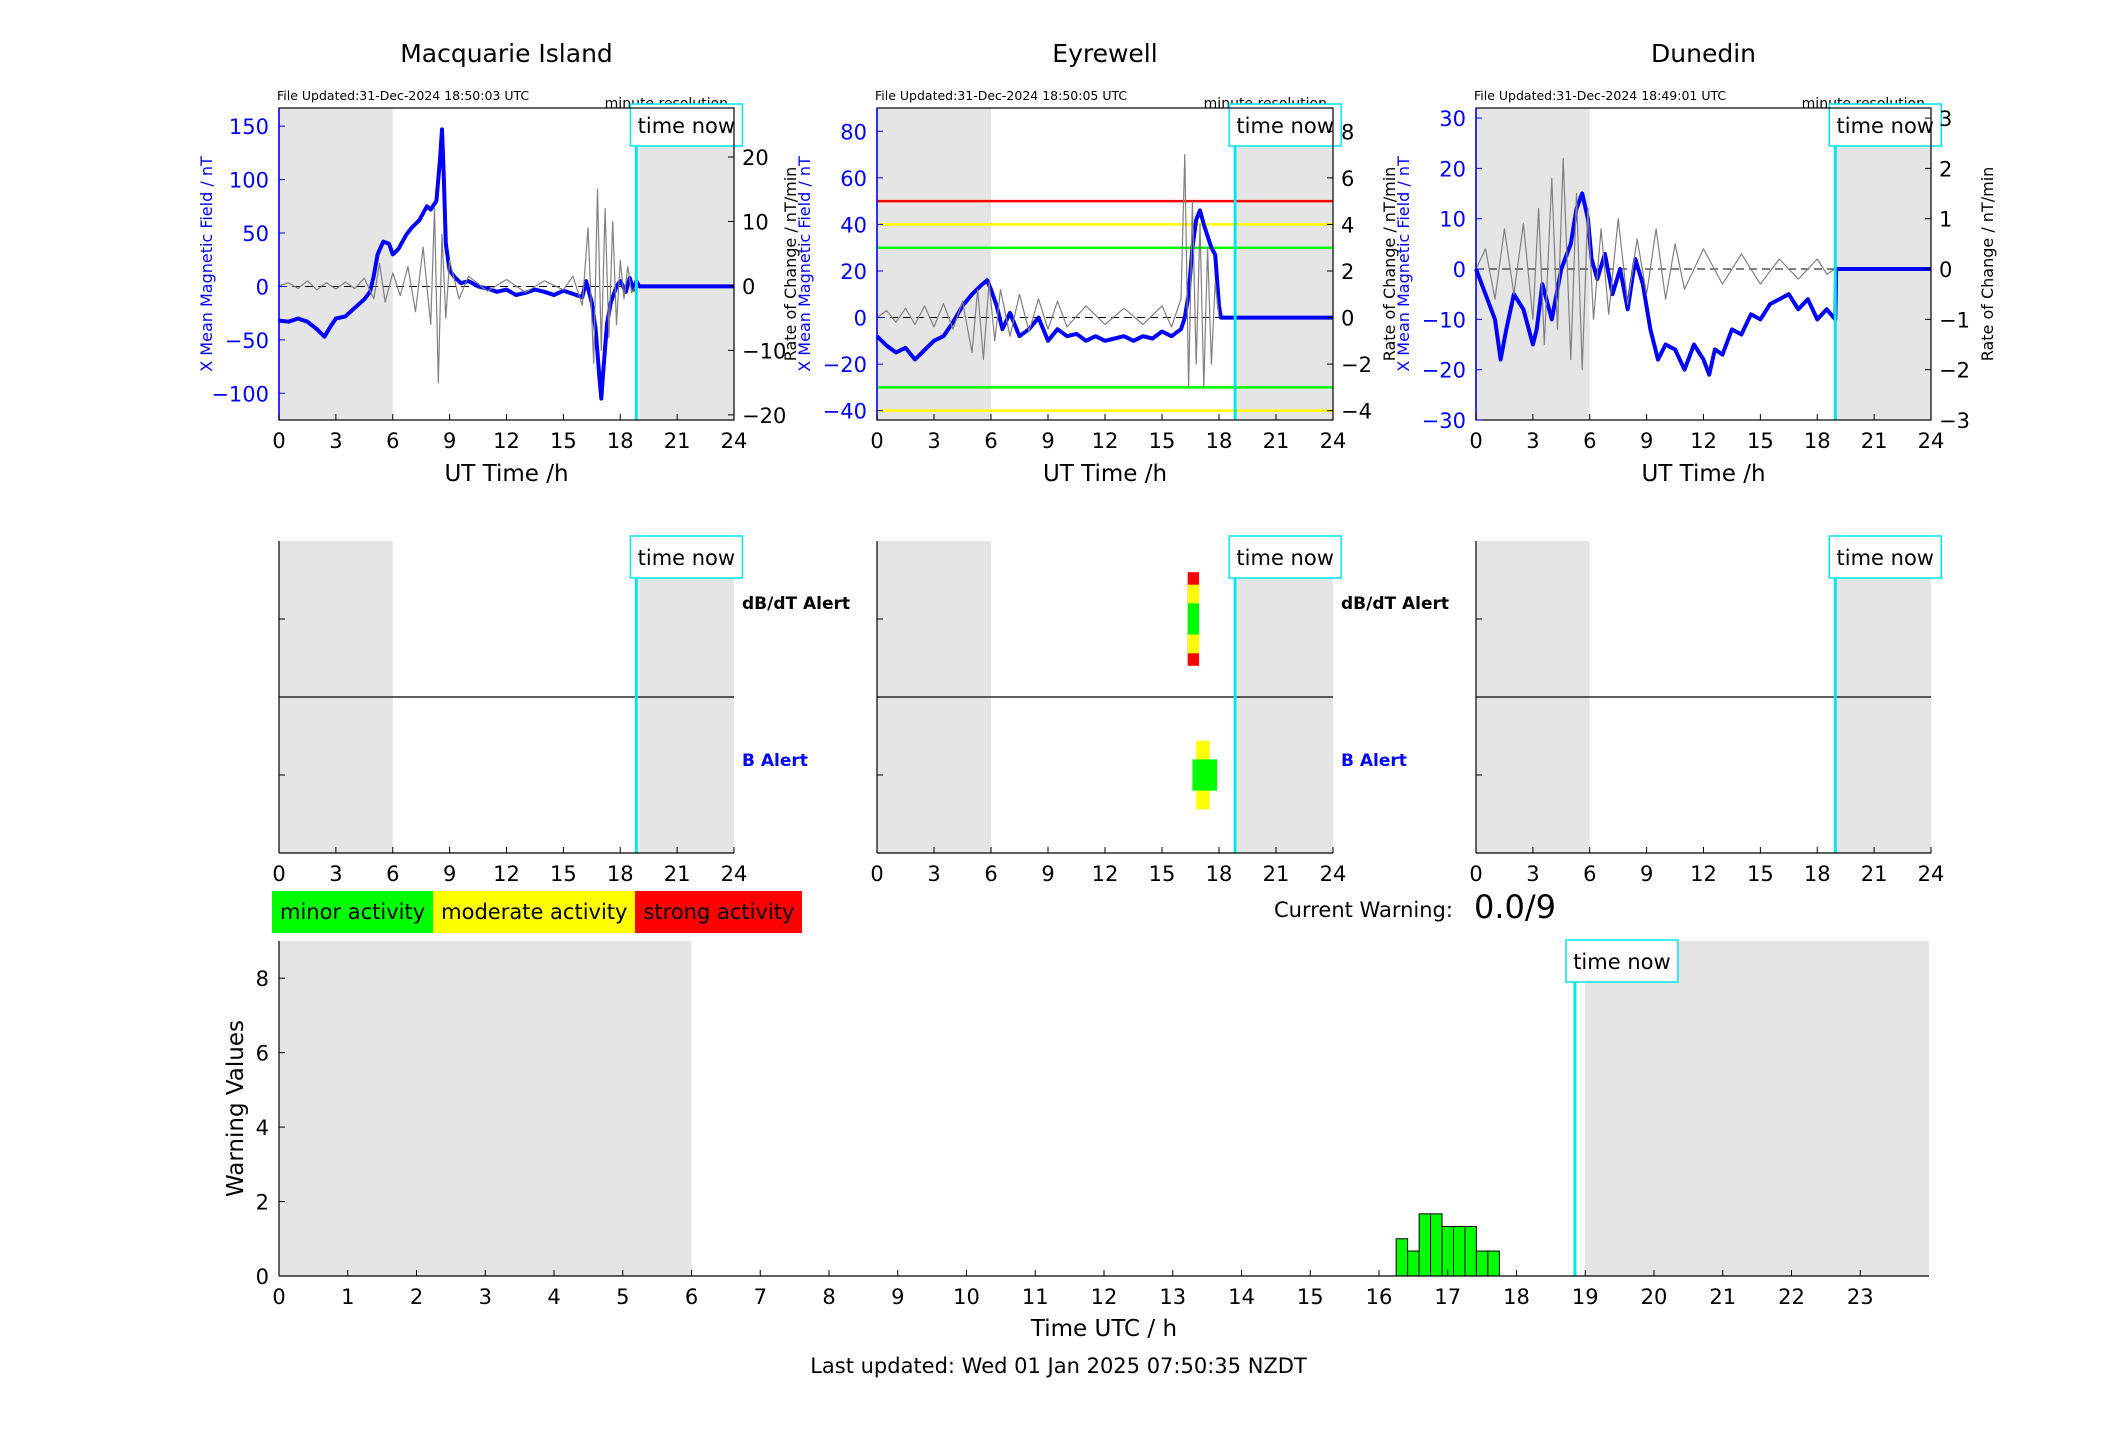 The image size is (2117, 1437). What do you see at coordinates (1103, 1329) in the screenshot?
I see `warning-chart-xlabel: Time UTC / h` at bounding box center [1103, 1329].